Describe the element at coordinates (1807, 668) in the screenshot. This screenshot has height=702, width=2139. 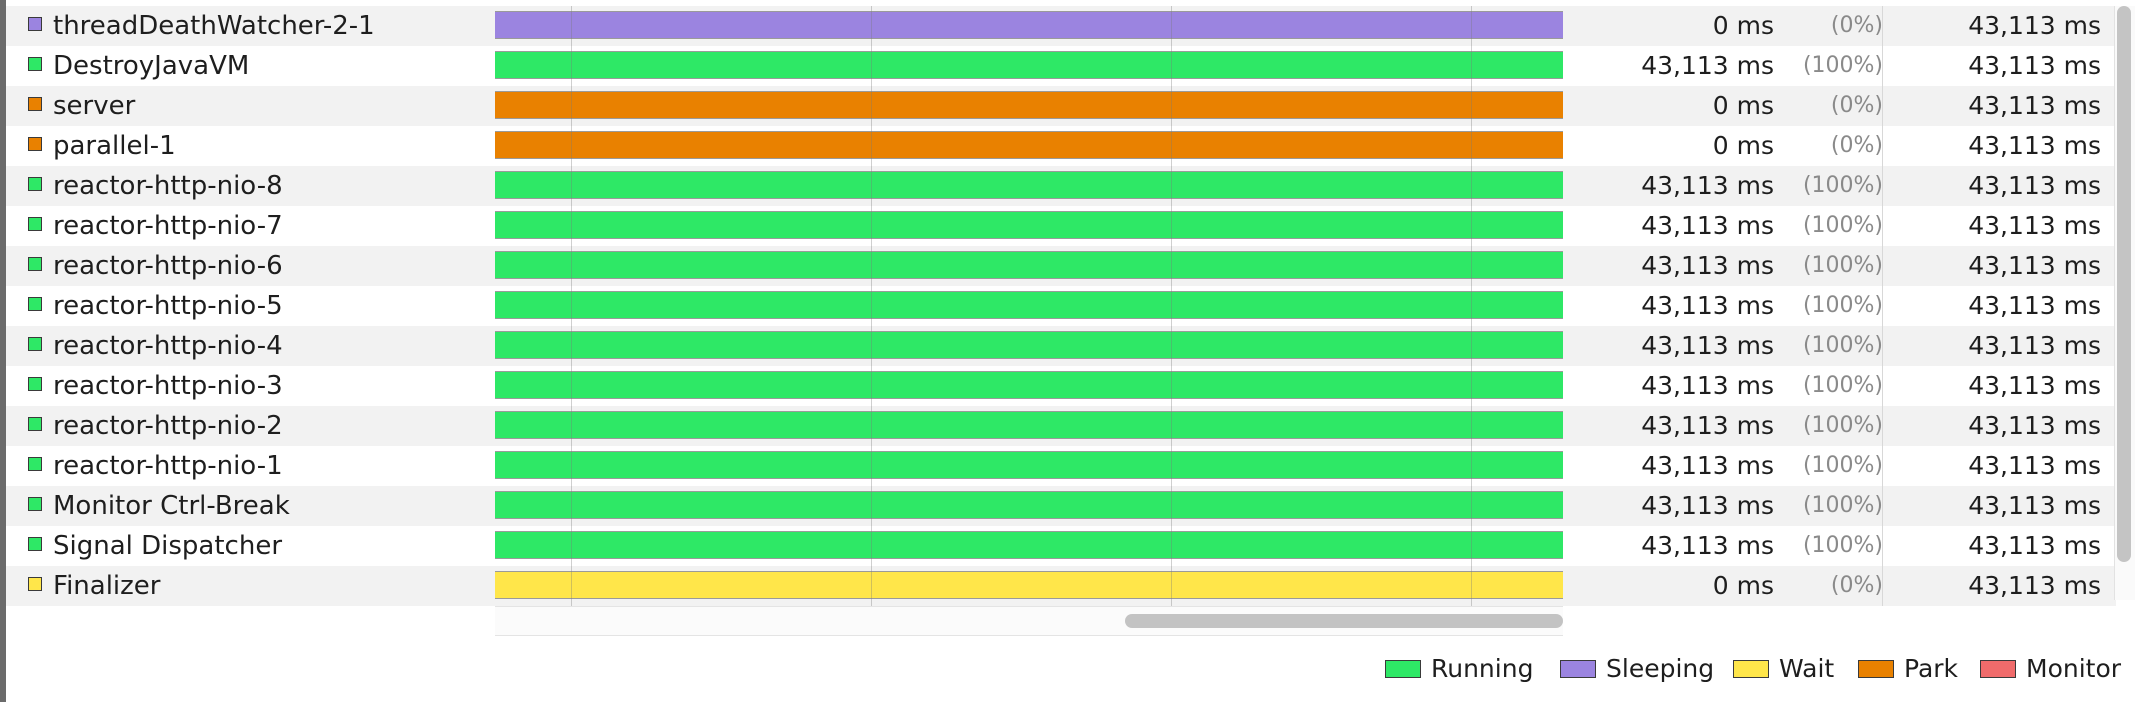
I see `legend-label: Wait` at that location.